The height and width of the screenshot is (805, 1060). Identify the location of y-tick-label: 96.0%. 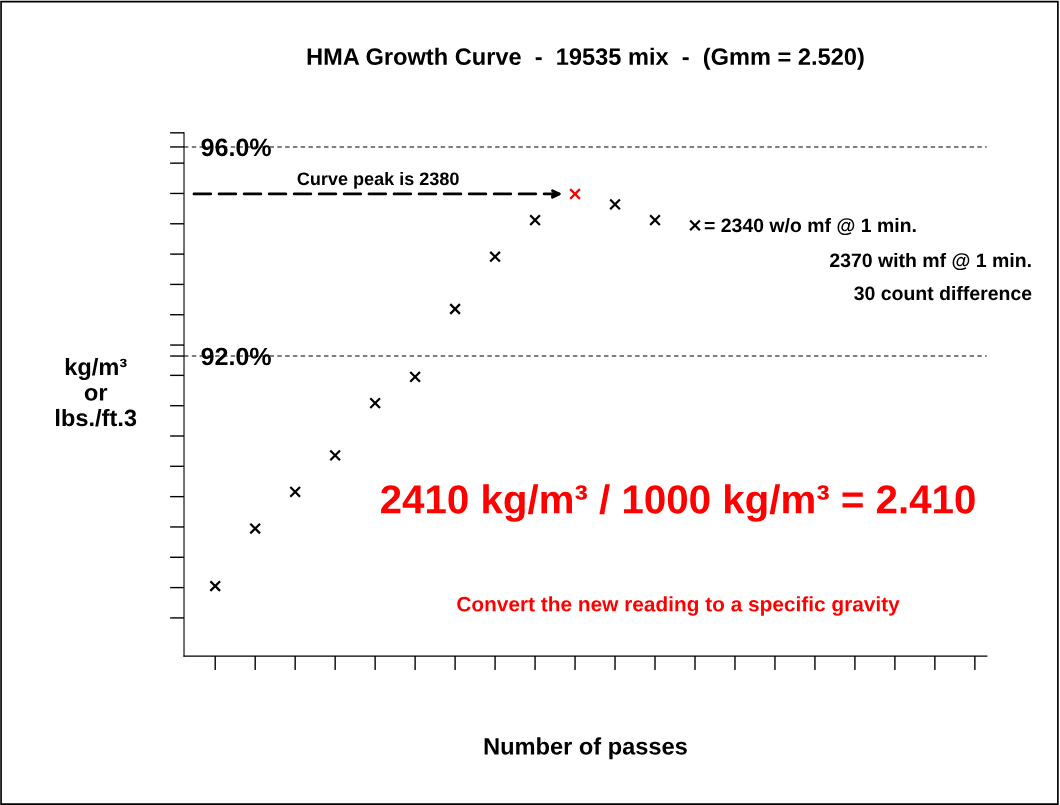
(236, 147).